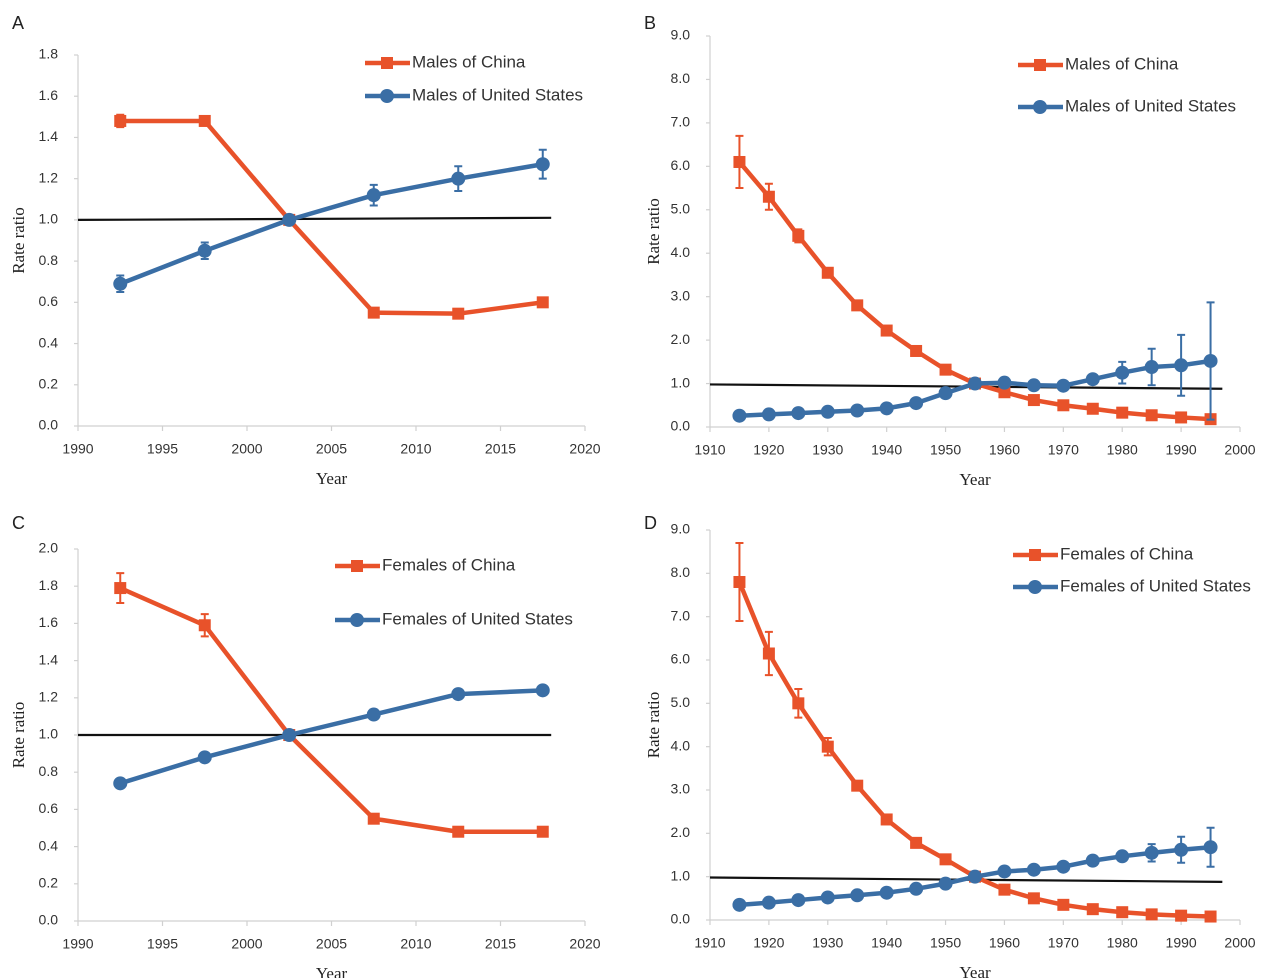 The width and height of the screenshot is (1268, 978). Describe the element at coordinates (246, 944) in the screenshot. I see `x-tick-label: 2000` at that location.